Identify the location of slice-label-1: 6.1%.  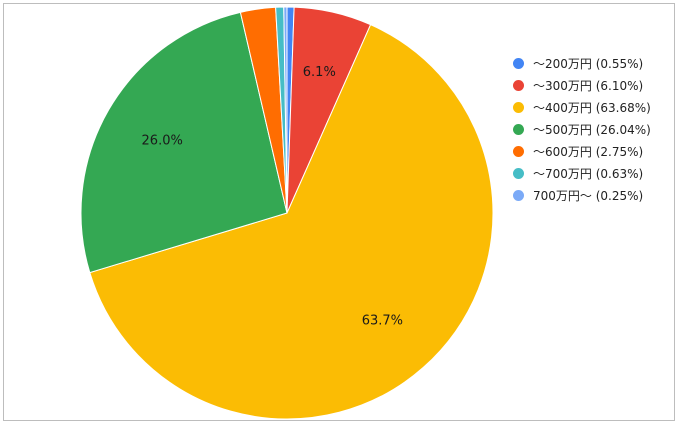
(319, 72).